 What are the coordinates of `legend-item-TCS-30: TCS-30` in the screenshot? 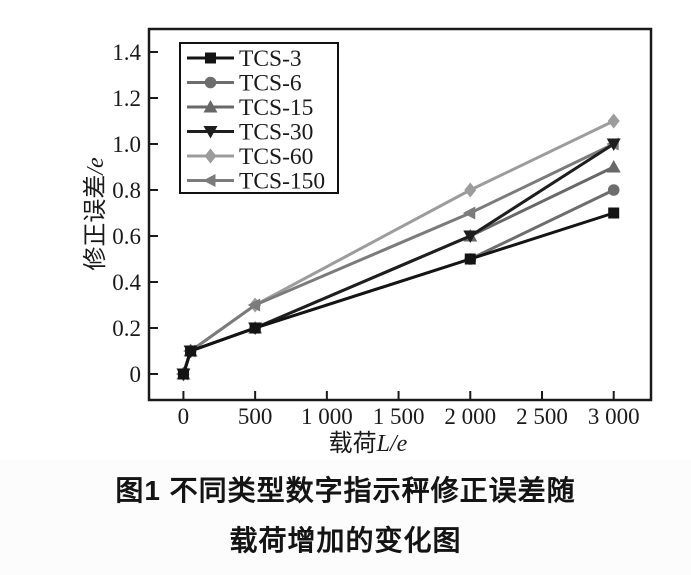 It's located at (250, 133).